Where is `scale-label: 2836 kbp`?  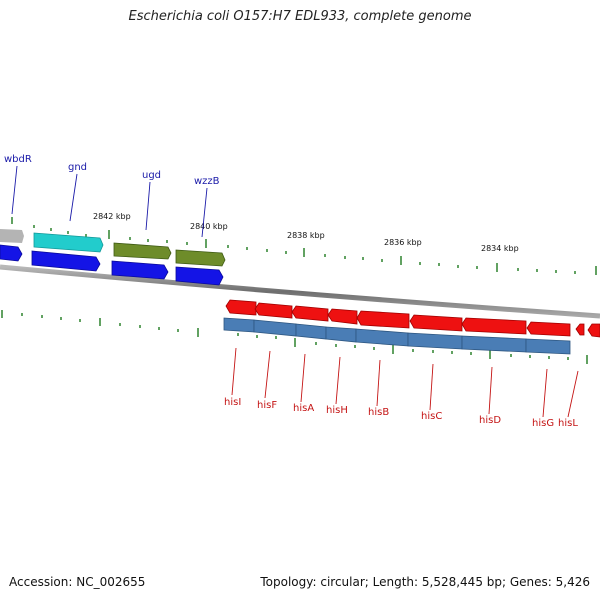 scale-label: 2836 kbp is located at coordinates (403, 242).